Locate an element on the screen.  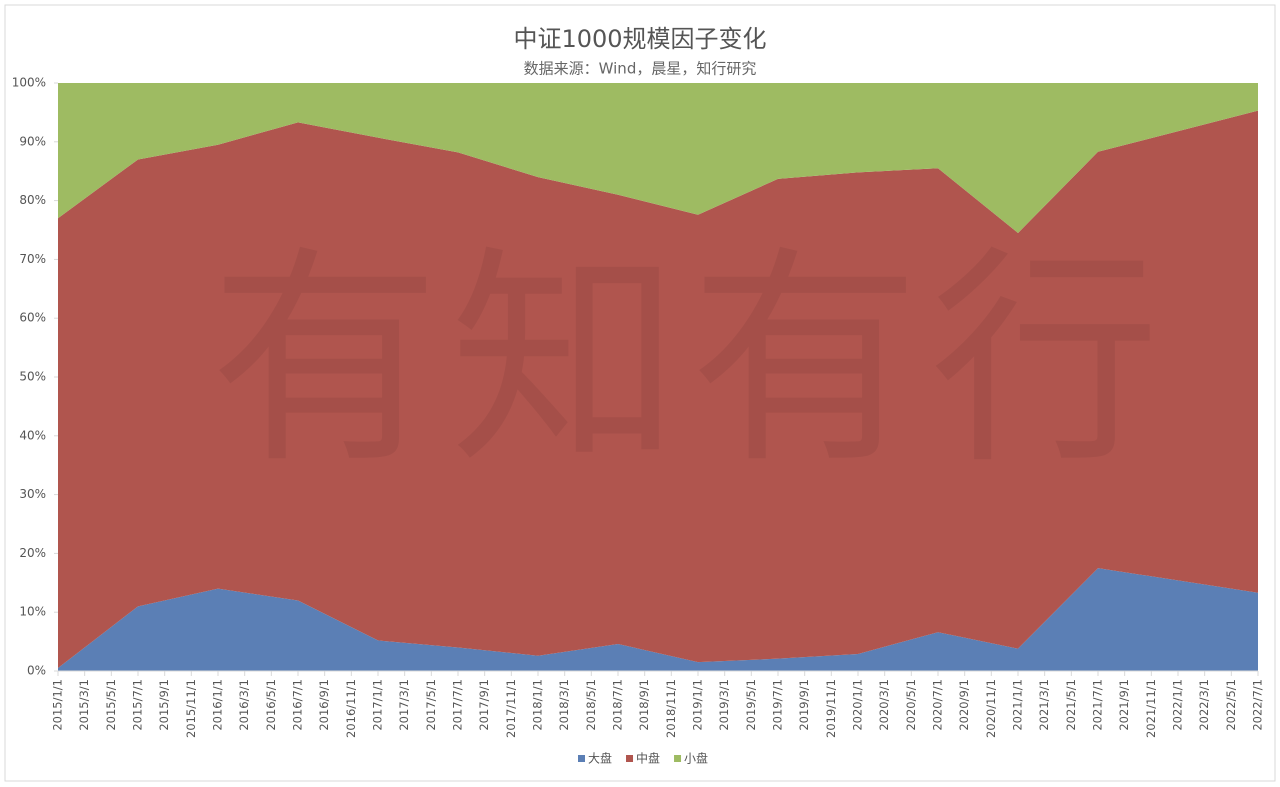
x-tick-label: 2015/1/1 is located at coordinates (58, 705).